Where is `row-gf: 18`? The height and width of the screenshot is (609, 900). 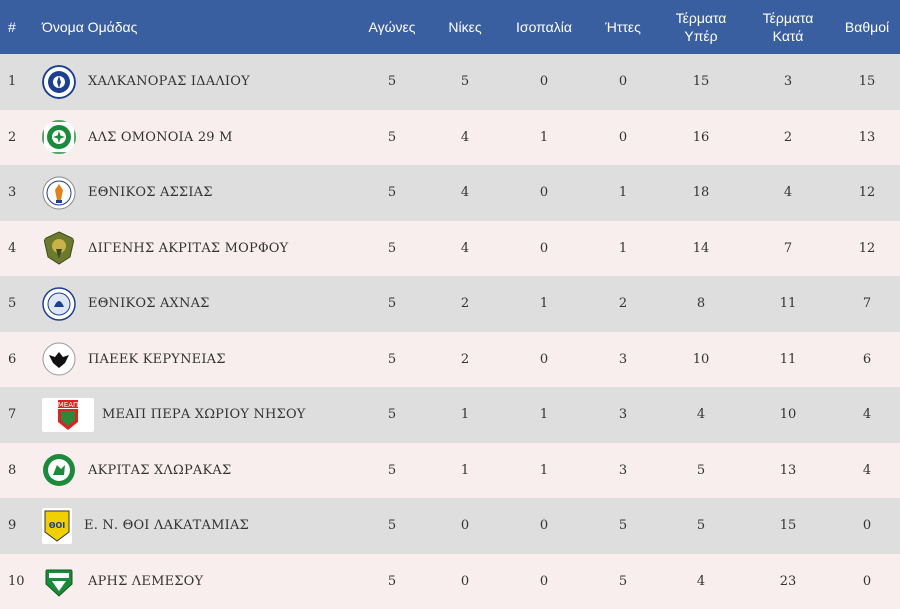 row-gf: 18 is located at coordinates (701, 193).